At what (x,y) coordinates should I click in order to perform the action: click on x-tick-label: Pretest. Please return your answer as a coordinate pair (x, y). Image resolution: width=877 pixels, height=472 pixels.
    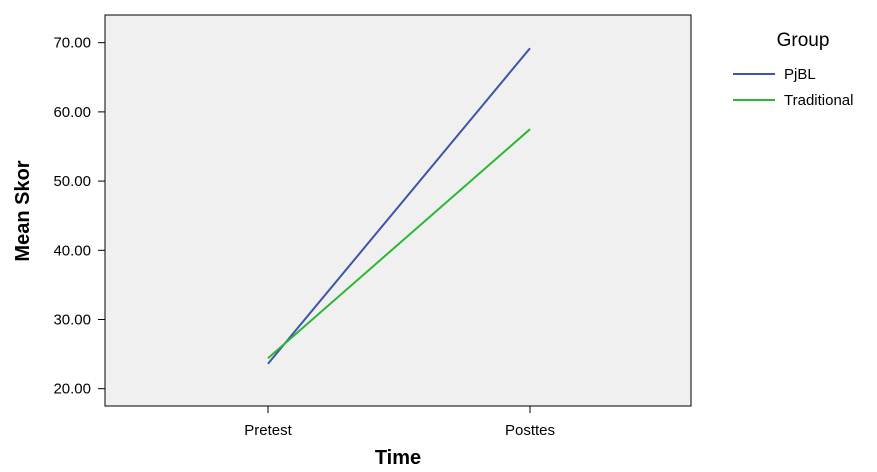
    Looking at the image, I should click on (268, 430).